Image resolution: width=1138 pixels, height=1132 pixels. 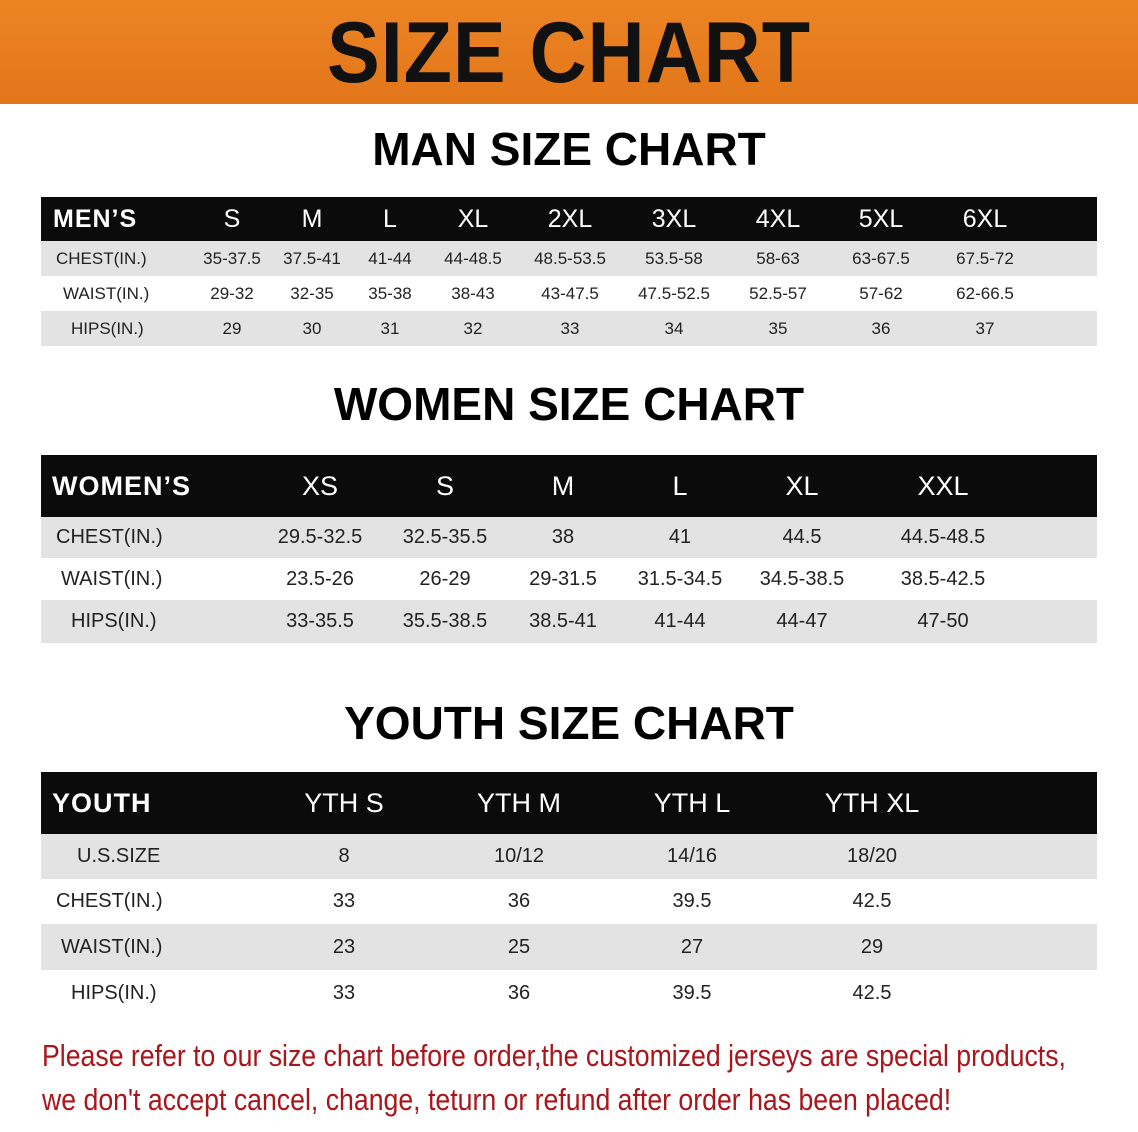 I want to click on size-column-header: YTH S, so click(x=344, y=802).